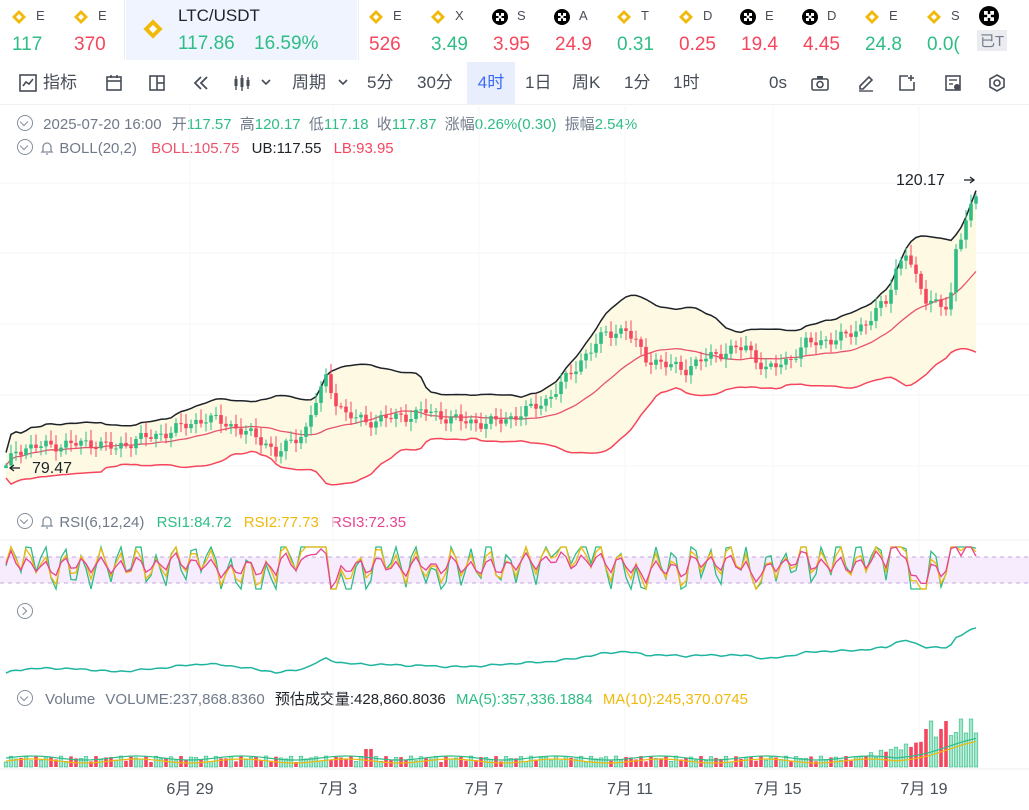 The width and height of the screenshot is (1029, 810). What do you see at coordinates (31, 30) in the screenshot?
I see `ticker-0: E 117` at bounding box center [31, 30].